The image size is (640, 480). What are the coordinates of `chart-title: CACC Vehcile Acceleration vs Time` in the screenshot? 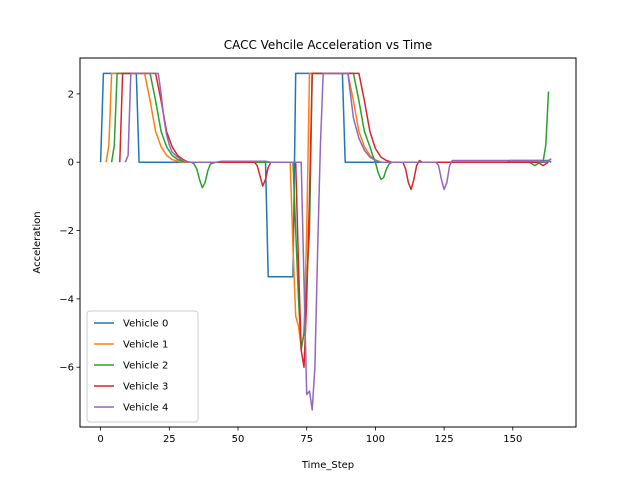 It's located at (328, 45).